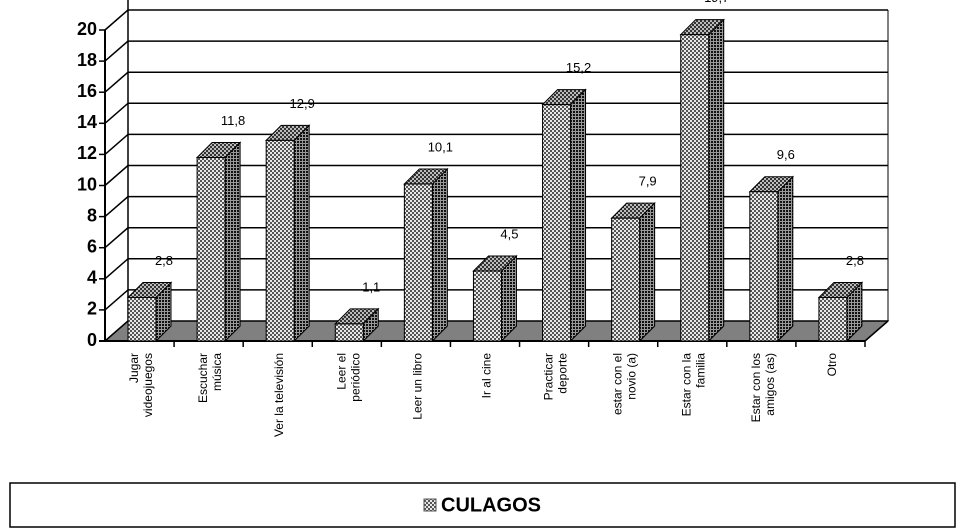  I want to click on y-tick-label: 8, so click(92, 215).